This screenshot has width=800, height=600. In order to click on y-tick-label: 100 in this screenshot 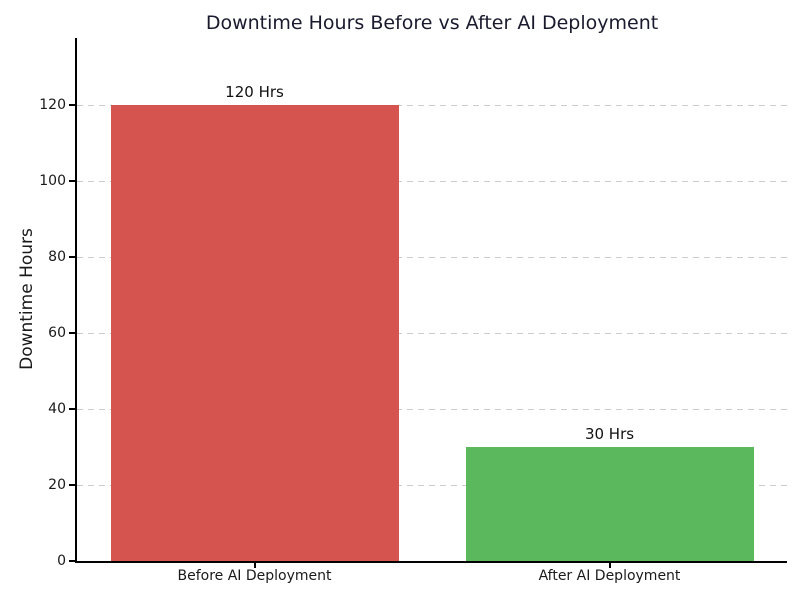, I will do `click(52, 180)`.